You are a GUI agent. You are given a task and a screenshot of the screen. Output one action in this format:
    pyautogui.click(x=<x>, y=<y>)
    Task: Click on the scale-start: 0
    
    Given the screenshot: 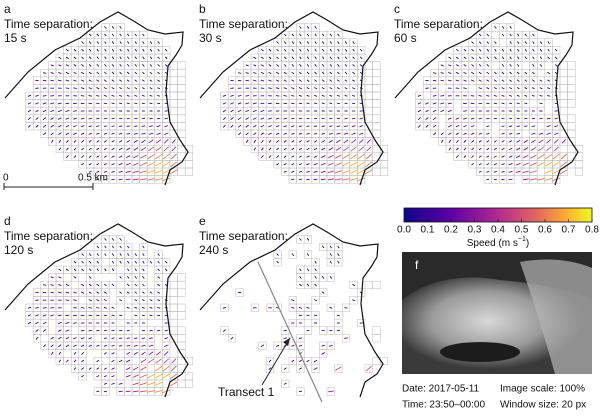 What is the action you would take?
    pyautogui.click(x=6, y=178)
    